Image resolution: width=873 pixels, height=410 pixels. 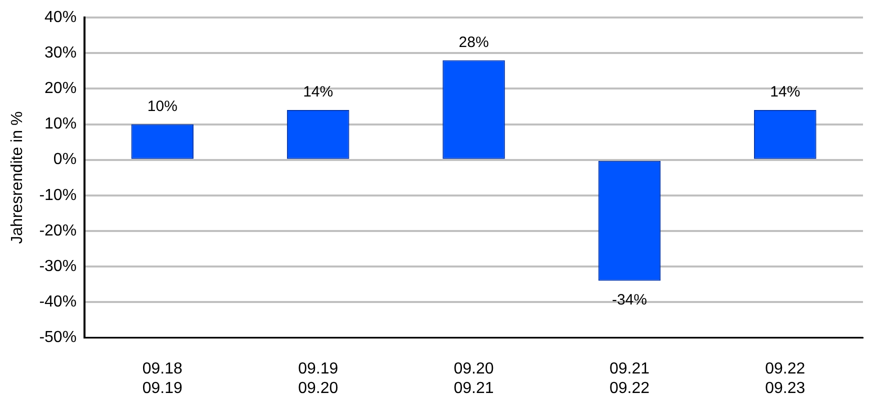 I want to click on data-label: -34%, so click(x=629, y=299).